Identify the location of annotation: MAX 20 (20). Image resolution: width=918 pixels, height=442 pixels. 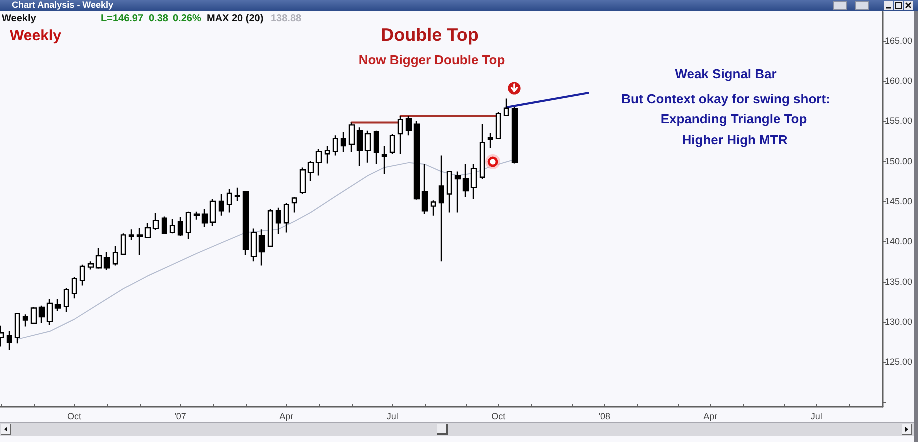
(235, 19).